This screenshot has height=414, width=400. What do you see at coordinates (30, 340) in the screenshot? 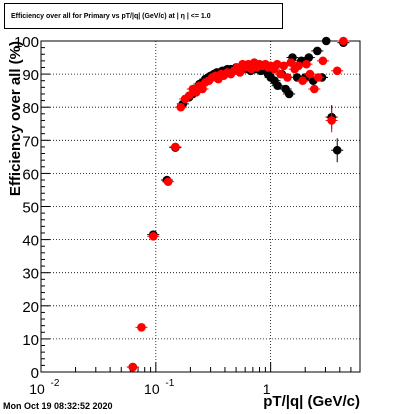
I see `y-tick-label: 10` at bounding box center [30, 340].